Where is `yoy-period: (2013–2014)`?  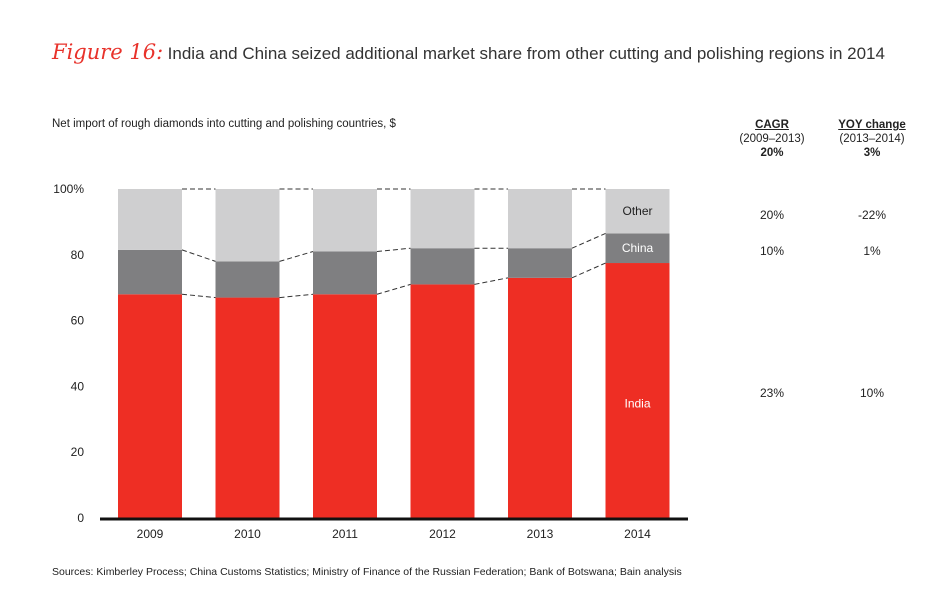 yoy-period: (2013–2014) is located at coordinates (872, 139).